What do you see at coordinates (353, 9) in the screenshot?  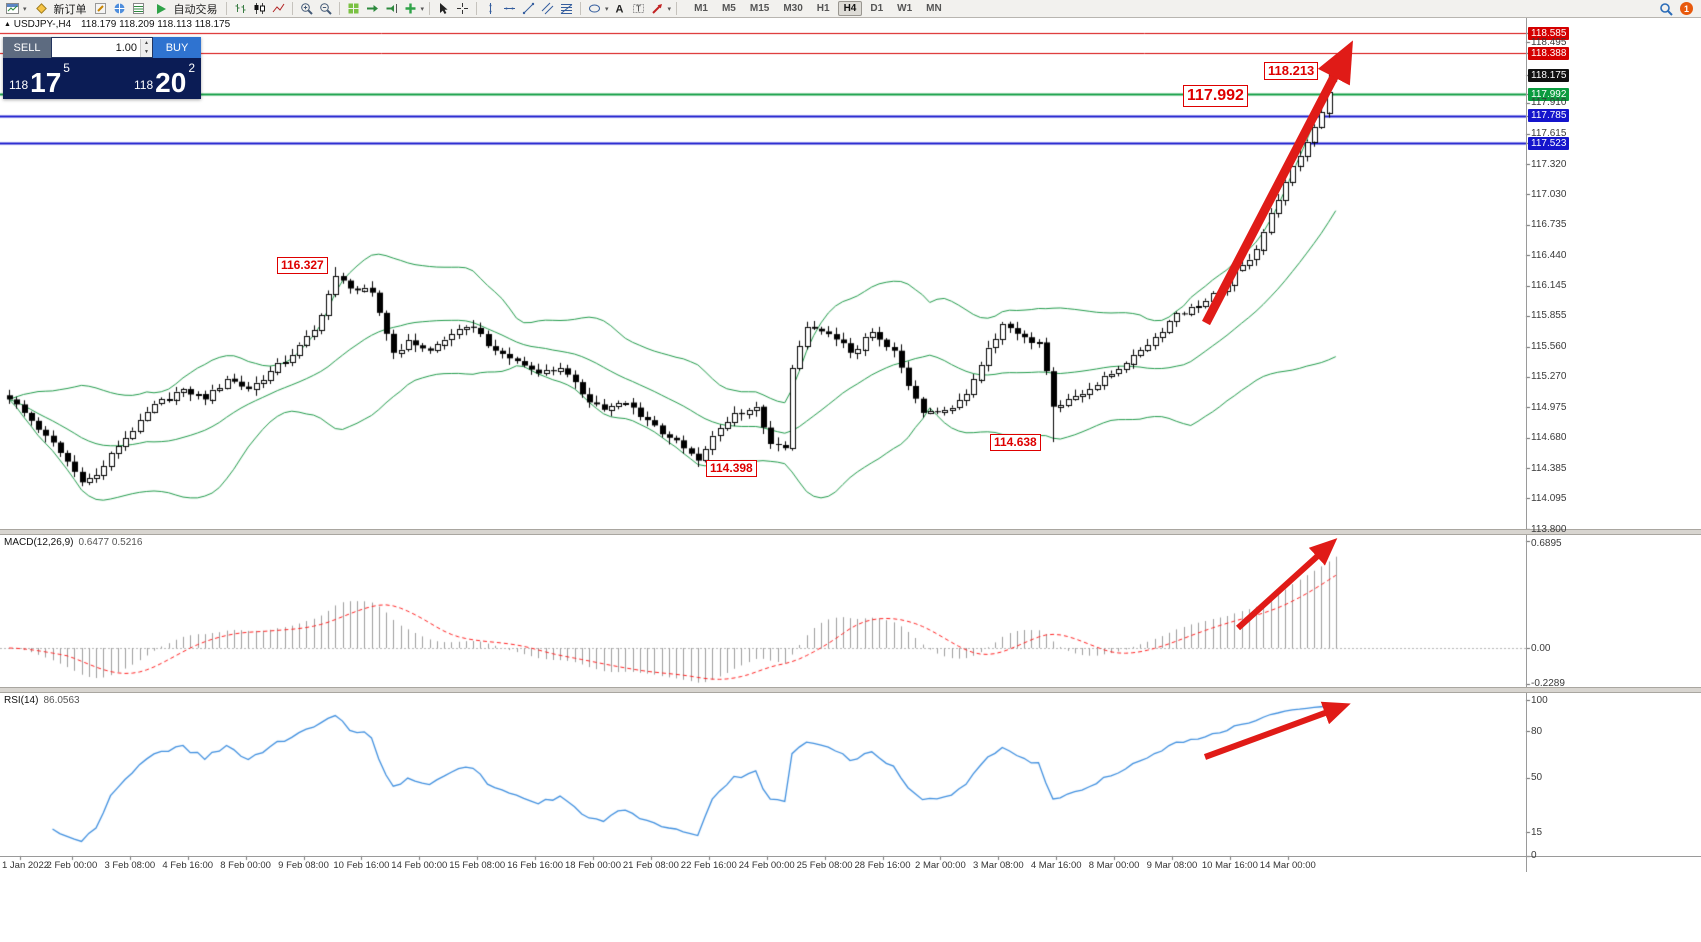 I see `tile-windows-icon` at bounding box center [353, 9].